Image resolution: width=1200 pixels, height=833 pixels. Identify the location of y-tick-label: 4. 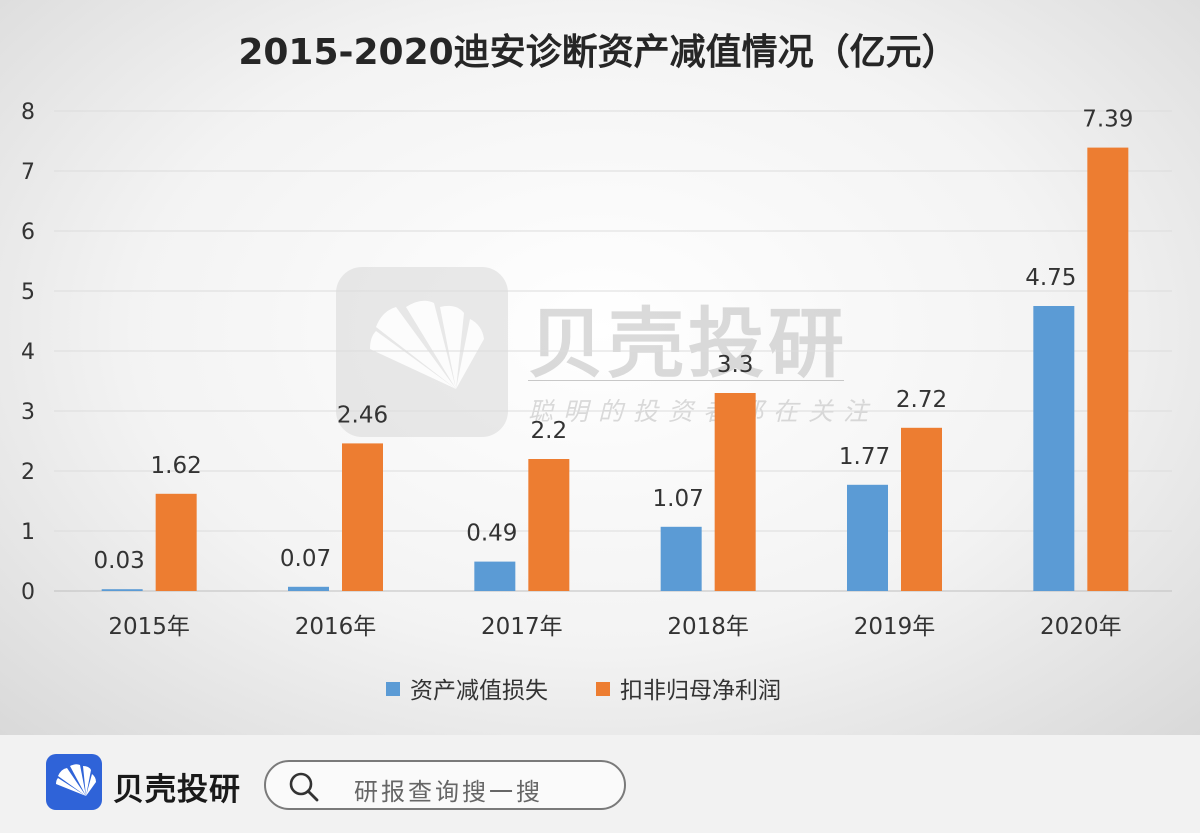
(28, 352).